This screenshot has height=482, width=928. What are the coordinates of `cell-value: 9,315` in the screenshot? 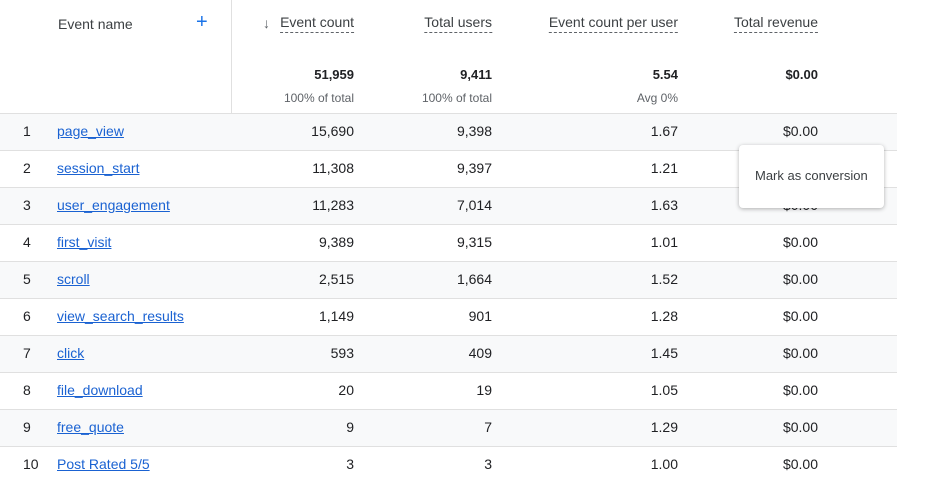 It's located at (474, 242).